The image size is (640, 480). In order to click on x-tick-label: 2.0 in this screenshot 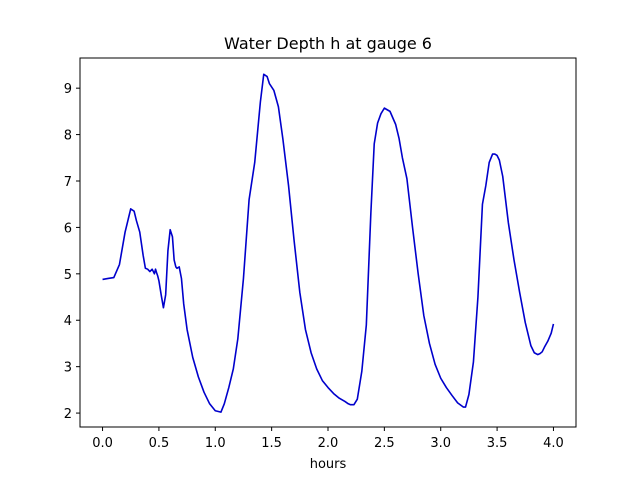, I will do `click(328, 443)`.